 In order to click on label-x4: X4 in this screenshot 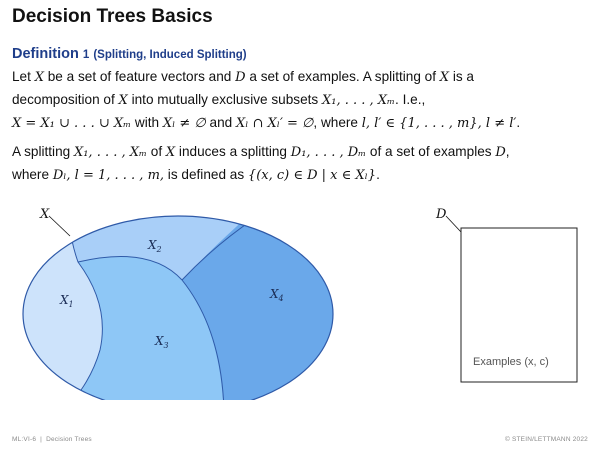, I will do `click(276, 295)`.